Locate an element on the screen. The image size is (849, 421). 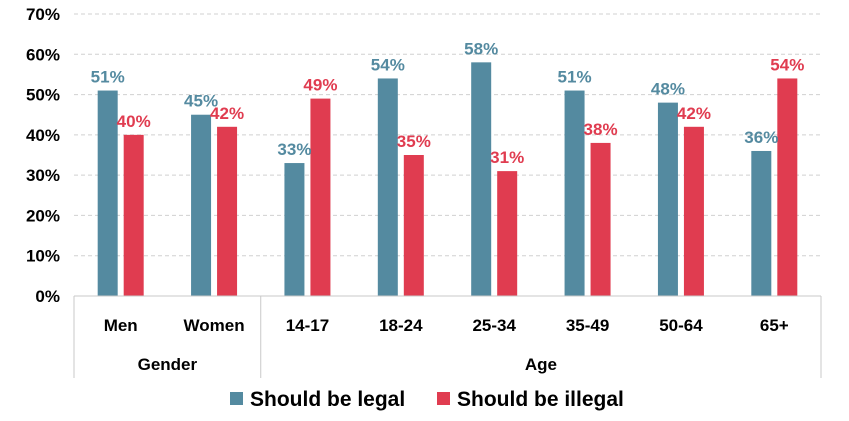
y-tick-label: 40% is located at coordinates (43, 135).